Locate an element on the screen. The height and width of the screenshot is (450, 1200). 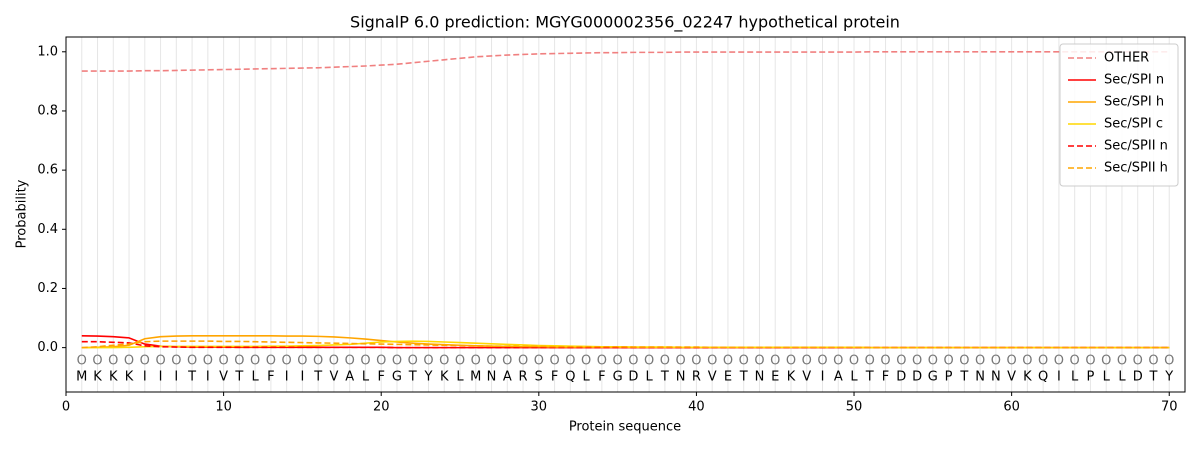
x-tick-label: 40 is located at coordinates (696, 407).